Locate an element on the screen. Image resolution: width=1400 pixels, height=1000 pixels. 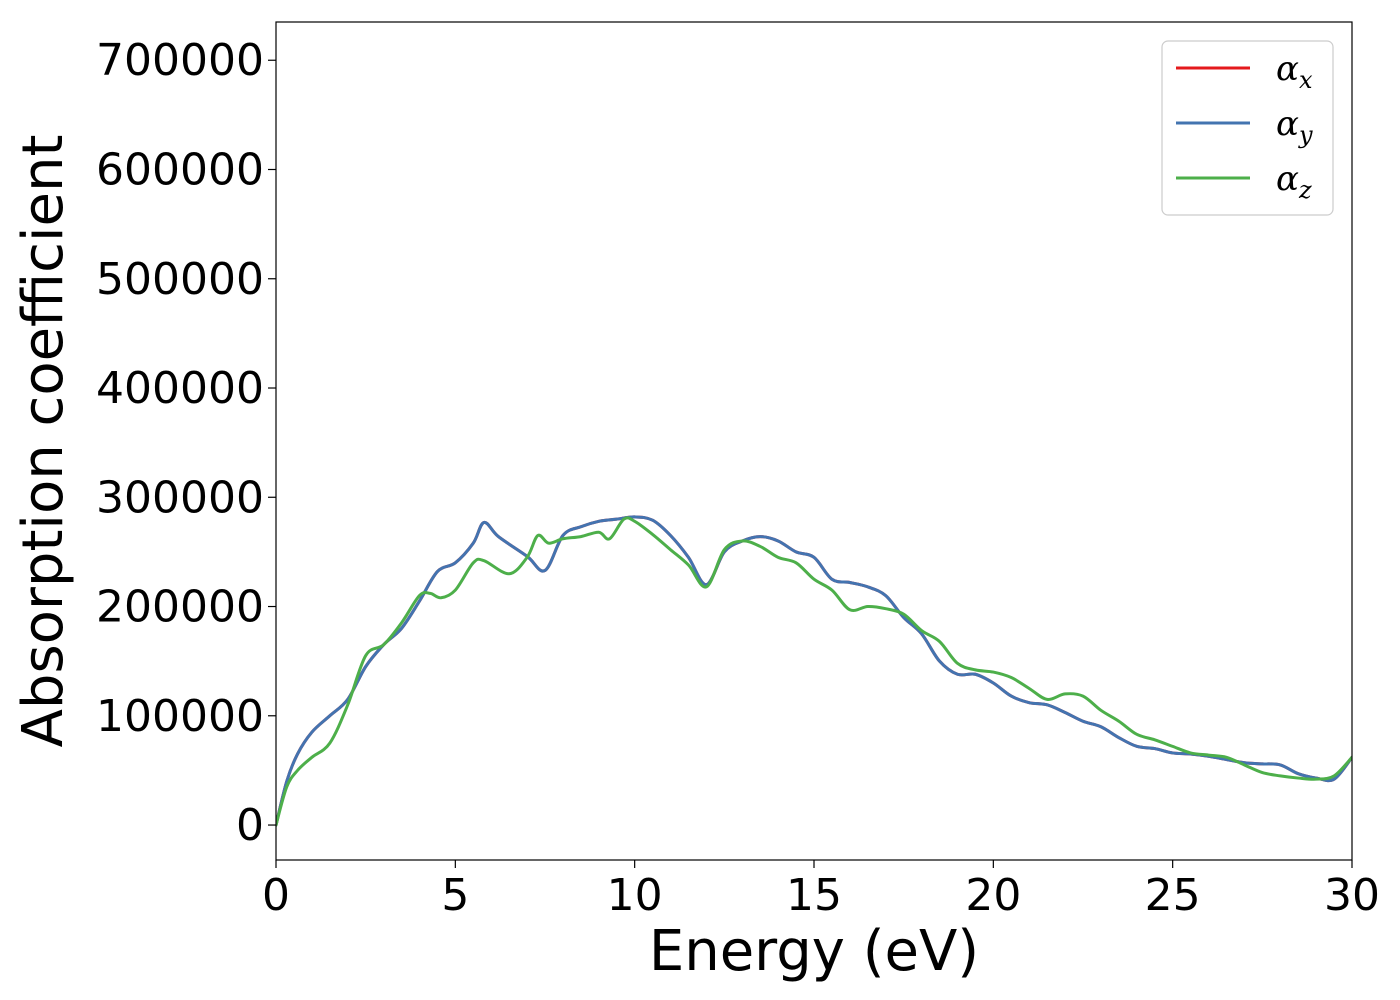
x-tick-label: 10 is located at coordinates (635, 895).